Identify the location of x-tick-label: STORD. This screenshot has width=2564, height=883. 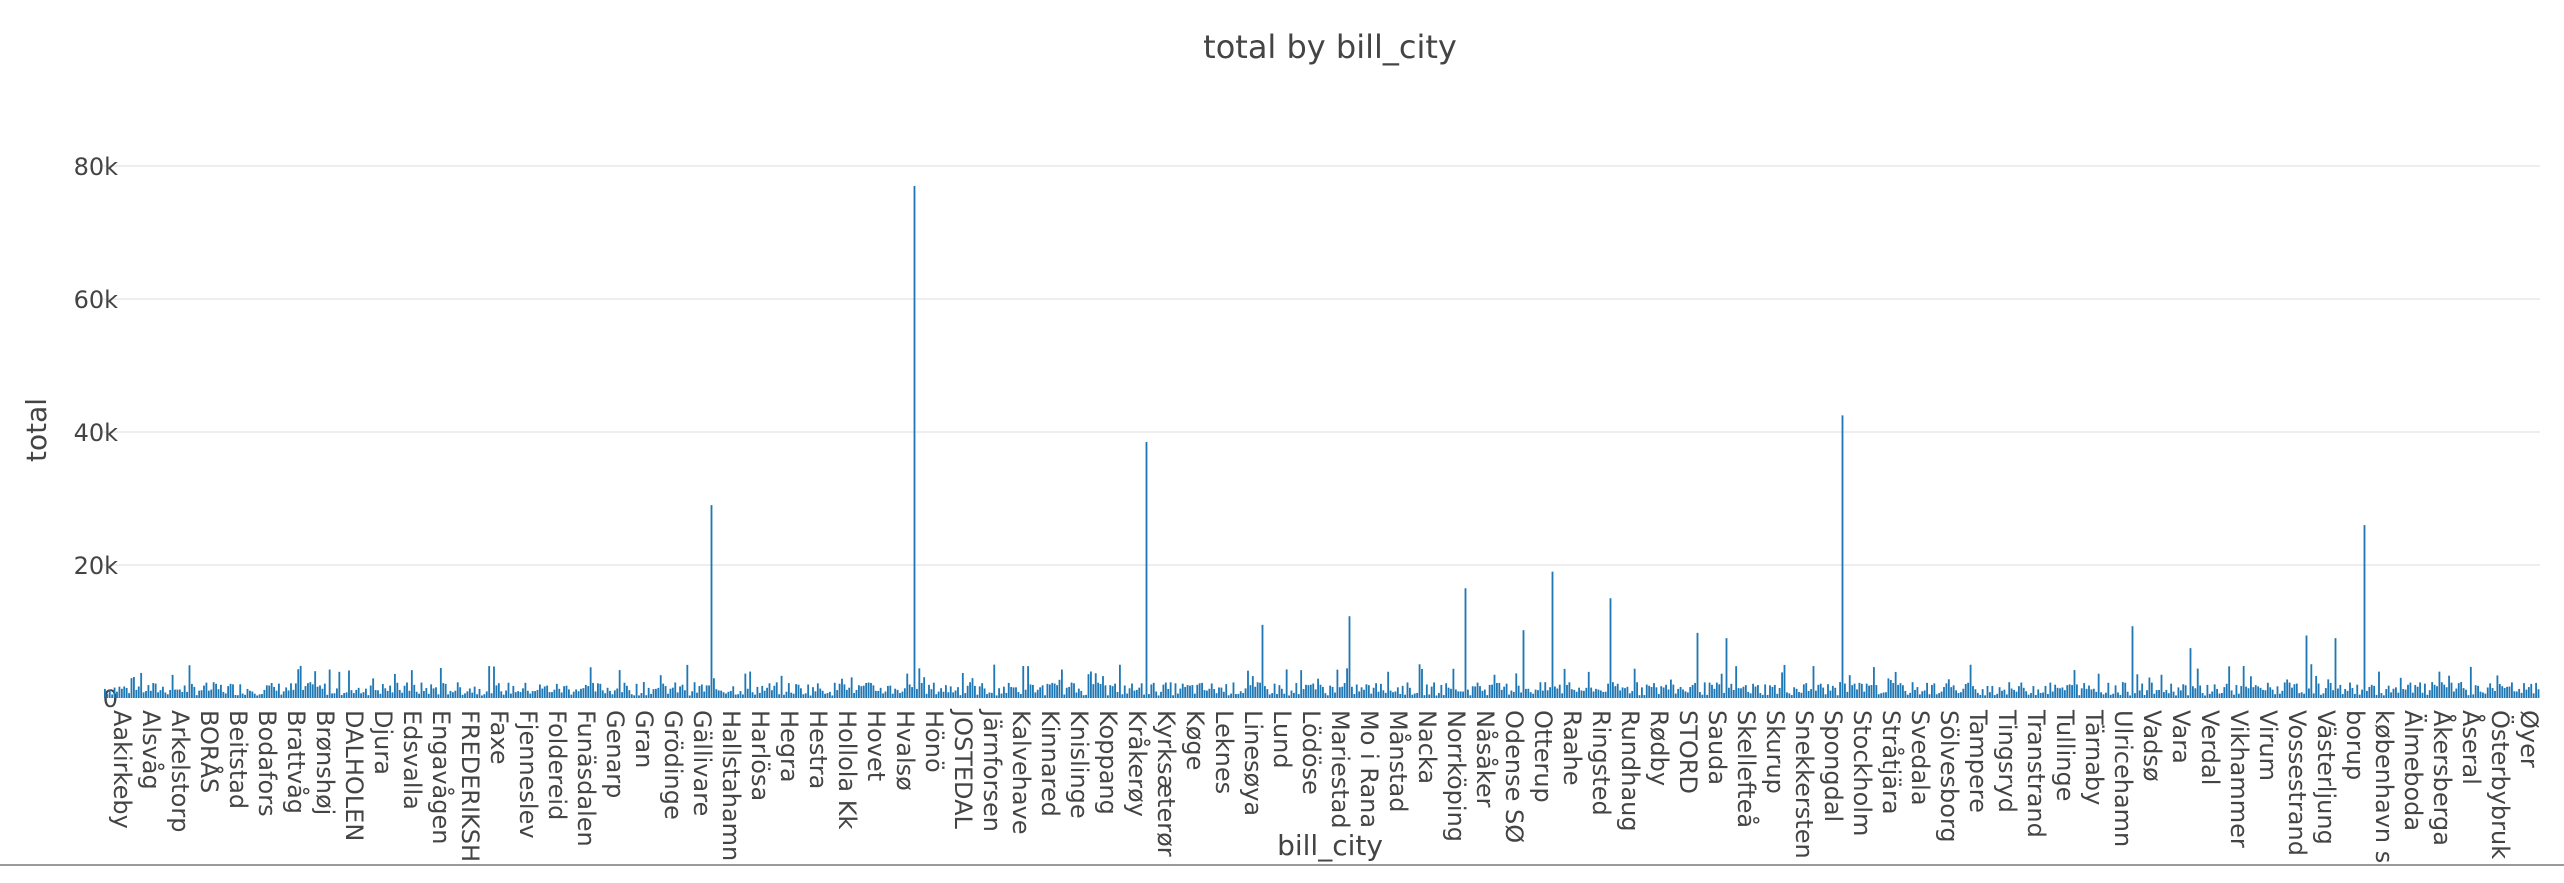
(1688, 752).